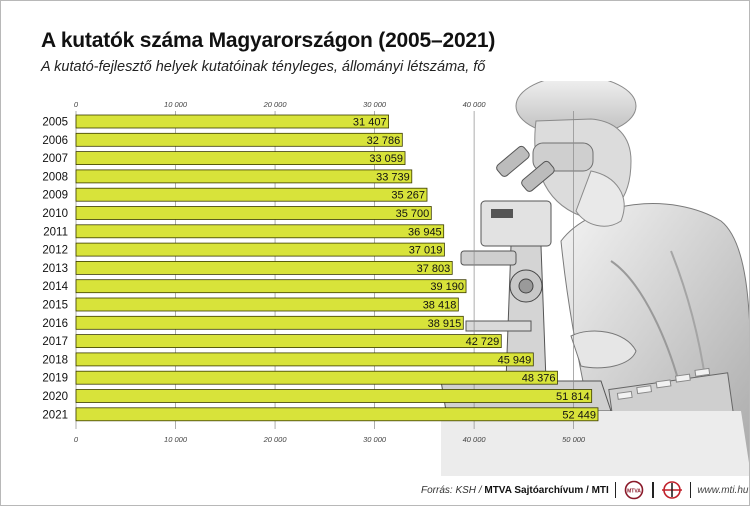  I want to click on bar-value-label: 35 700, so click(413, 214).